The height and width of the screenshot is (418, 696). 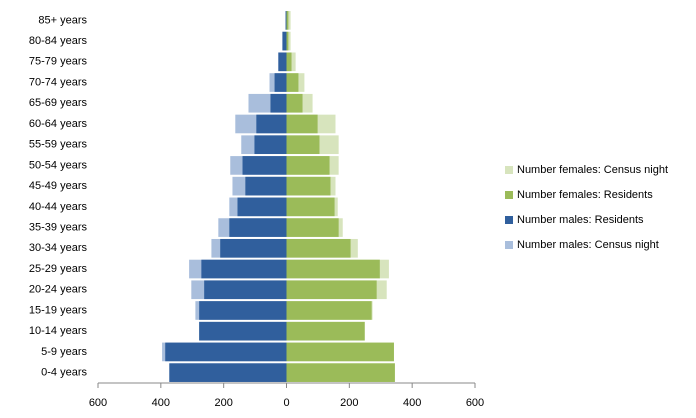 What do you see at coordinates (58, 62) in the screenshot?
I see `y-tick-label: 75-79 years` at bounding box center [58, 62].